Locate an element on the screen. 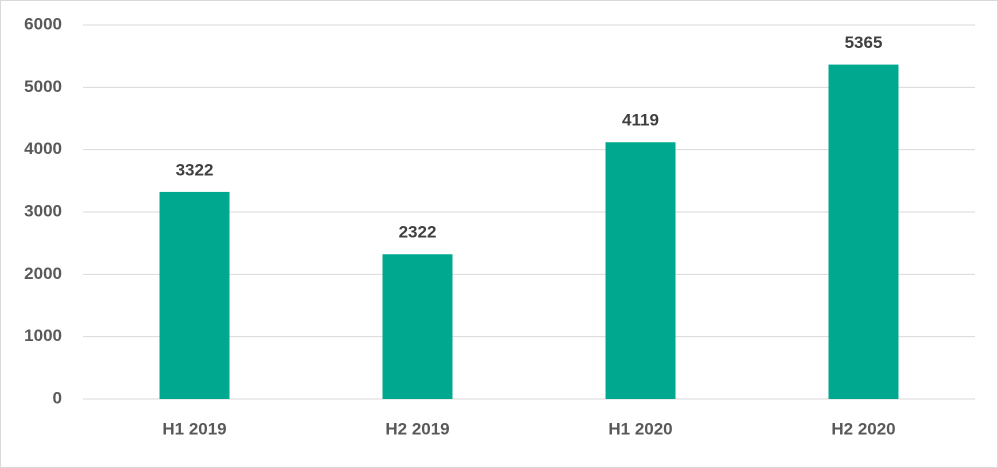  x-tick-label: H1 2020 is located at coordinates (640, 428).